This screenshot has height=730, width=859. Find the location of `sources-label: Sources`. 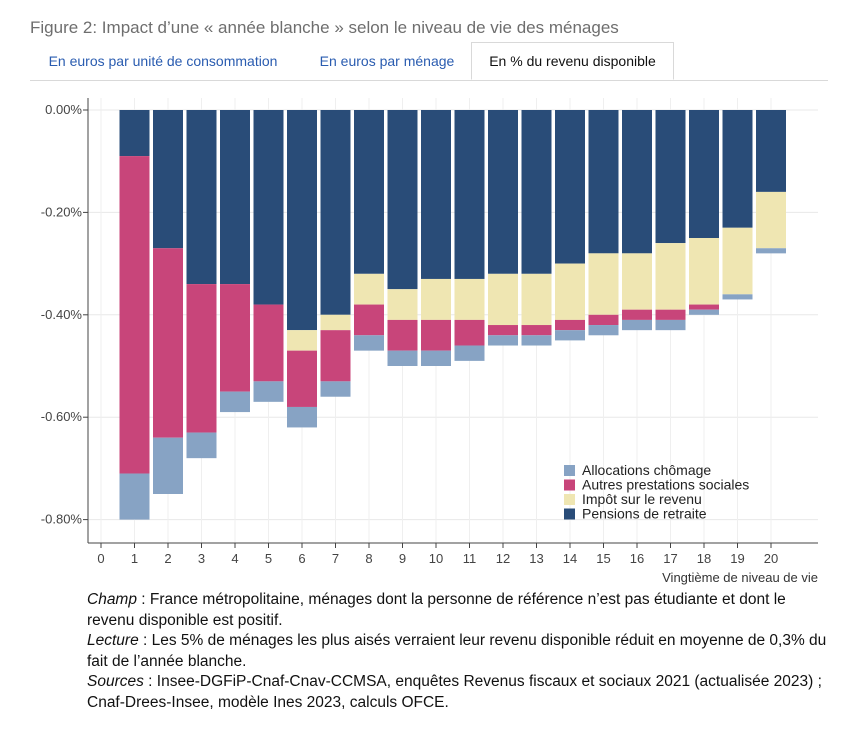

sources-label: Sources is located at coordinates (115, 681).